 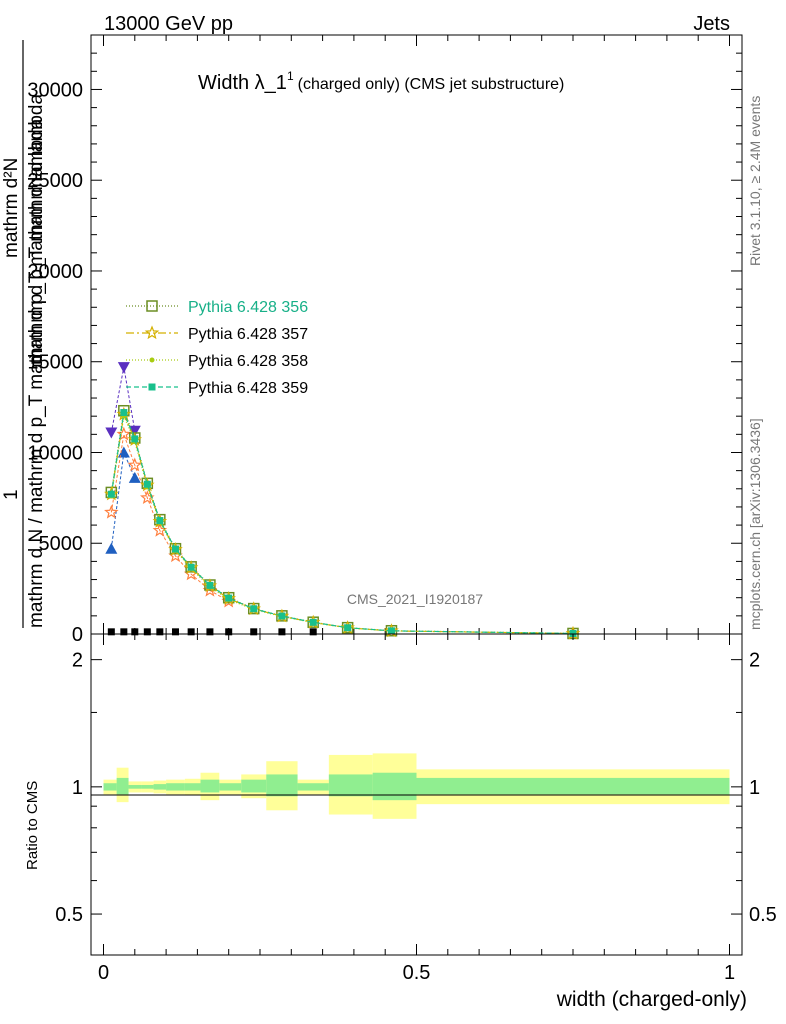 What do you see at coordinates (711, 24) in the screenshot?
I see `header-right: Jets` at bounding box center [711, 24].